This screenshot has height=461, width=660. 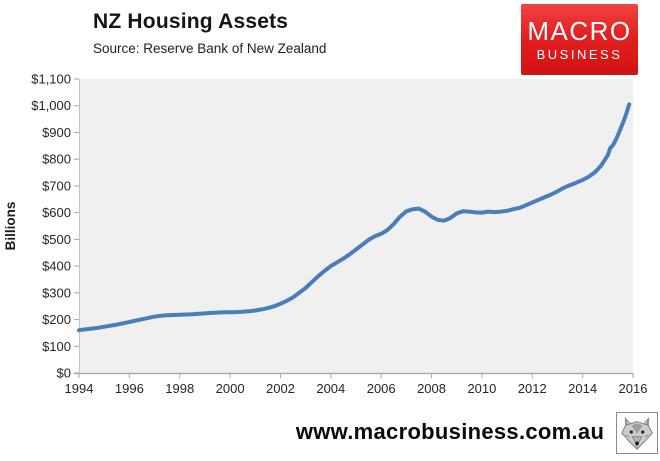 What do you see at coordinates (56, 319) in the screenshot?
I see `y-axis-tick-label: $200` at bounding box center [56, 319].